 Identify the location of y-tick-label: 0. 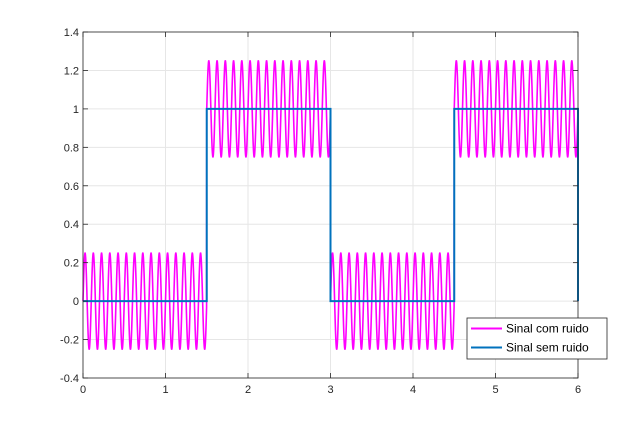
(76, 302).